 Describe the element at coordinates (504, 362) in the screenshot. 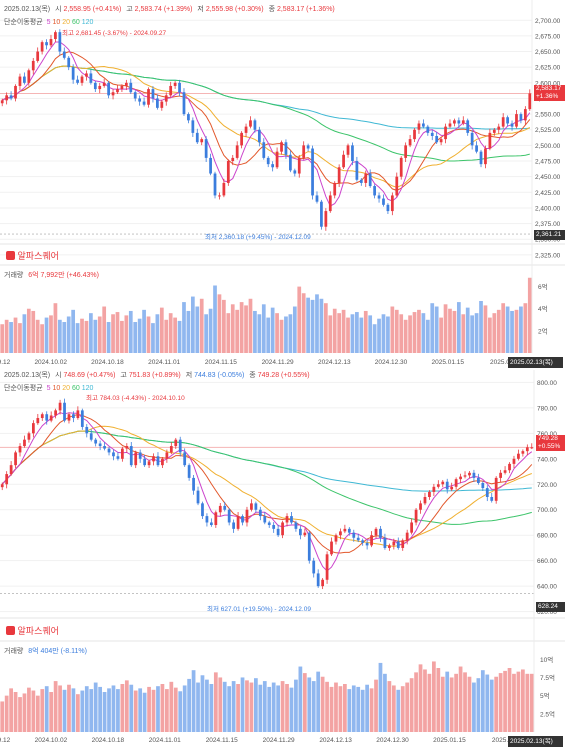

I see `x-tick-label: 2025.02.0` at that location.